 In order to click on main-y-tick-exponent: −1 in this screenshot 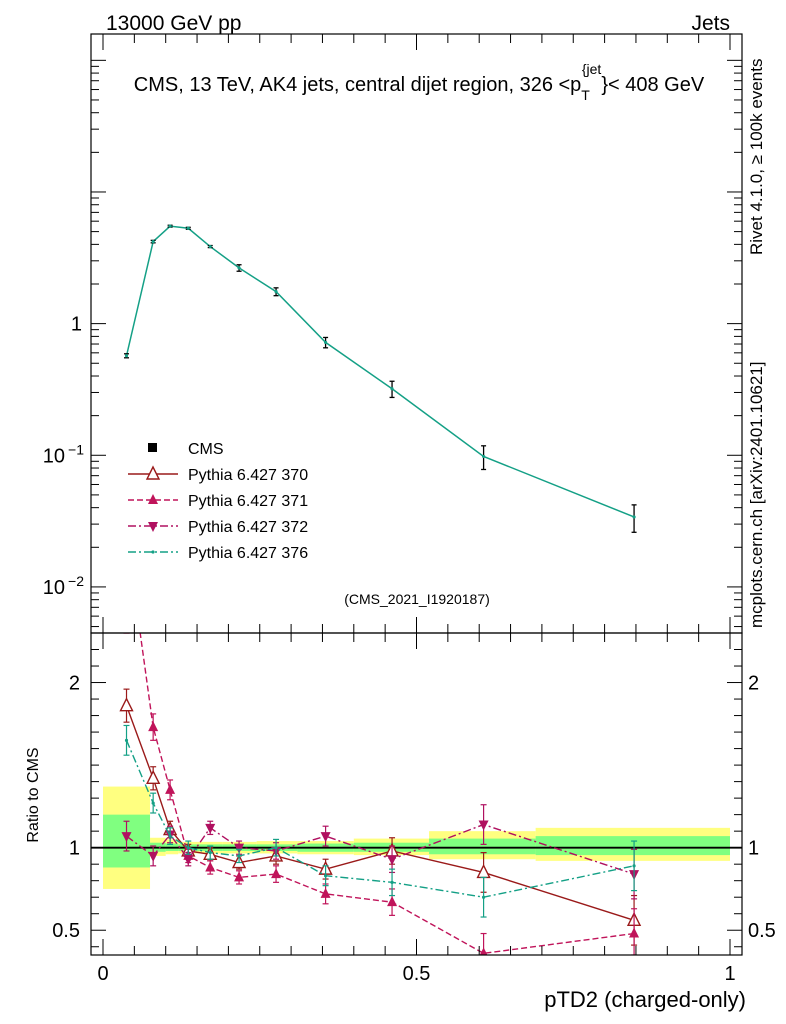, I will do `click(76, 449)`.